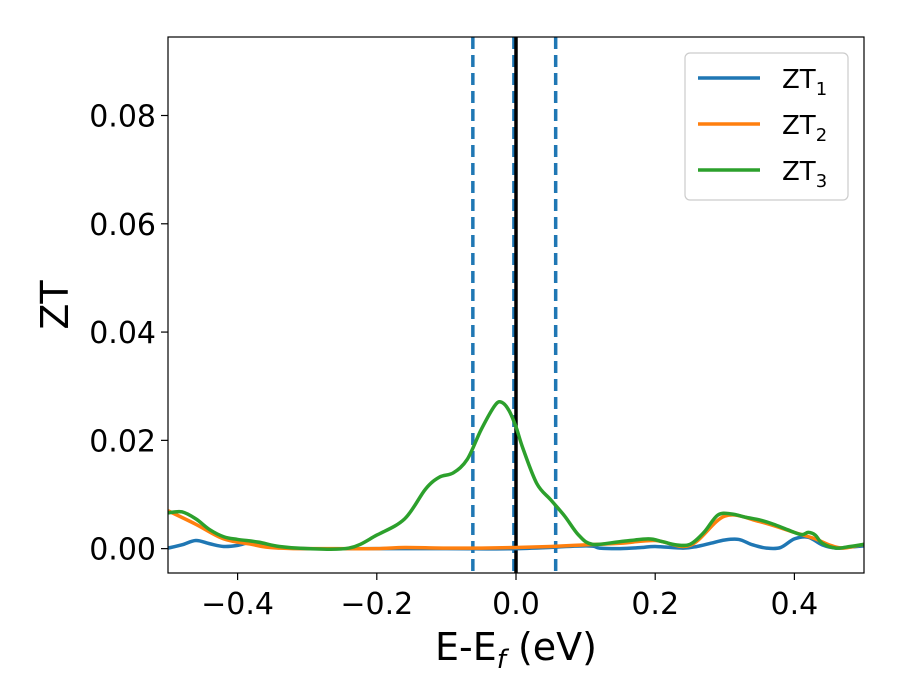 Image resolution: width=900 pixels, height=700 pixels. What do you see at coordinates (122, 225) in the screenshot?
I see `y-tick-label: 0.06` at bounding box center [122, 225].